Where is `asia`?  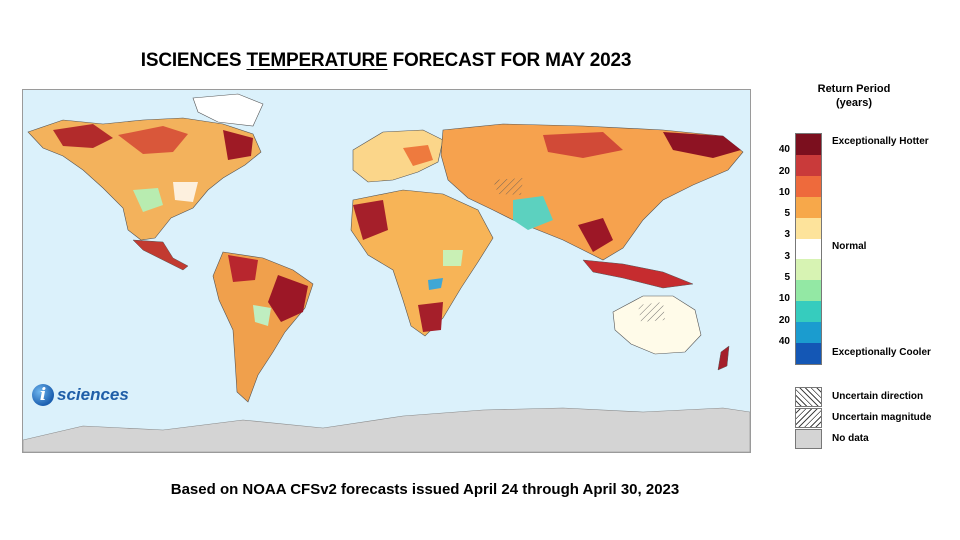 asia is located at coordinates (592, 206).